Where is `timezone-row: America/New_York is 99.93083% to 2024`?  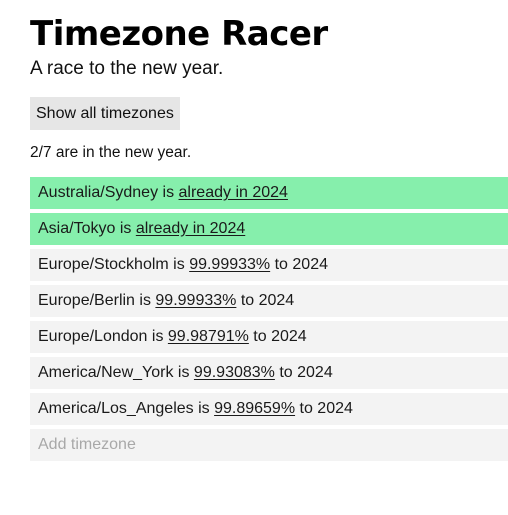
timezone-row: America/New_York is 99.93083% to 2024 is located at coordinates (269, 373).